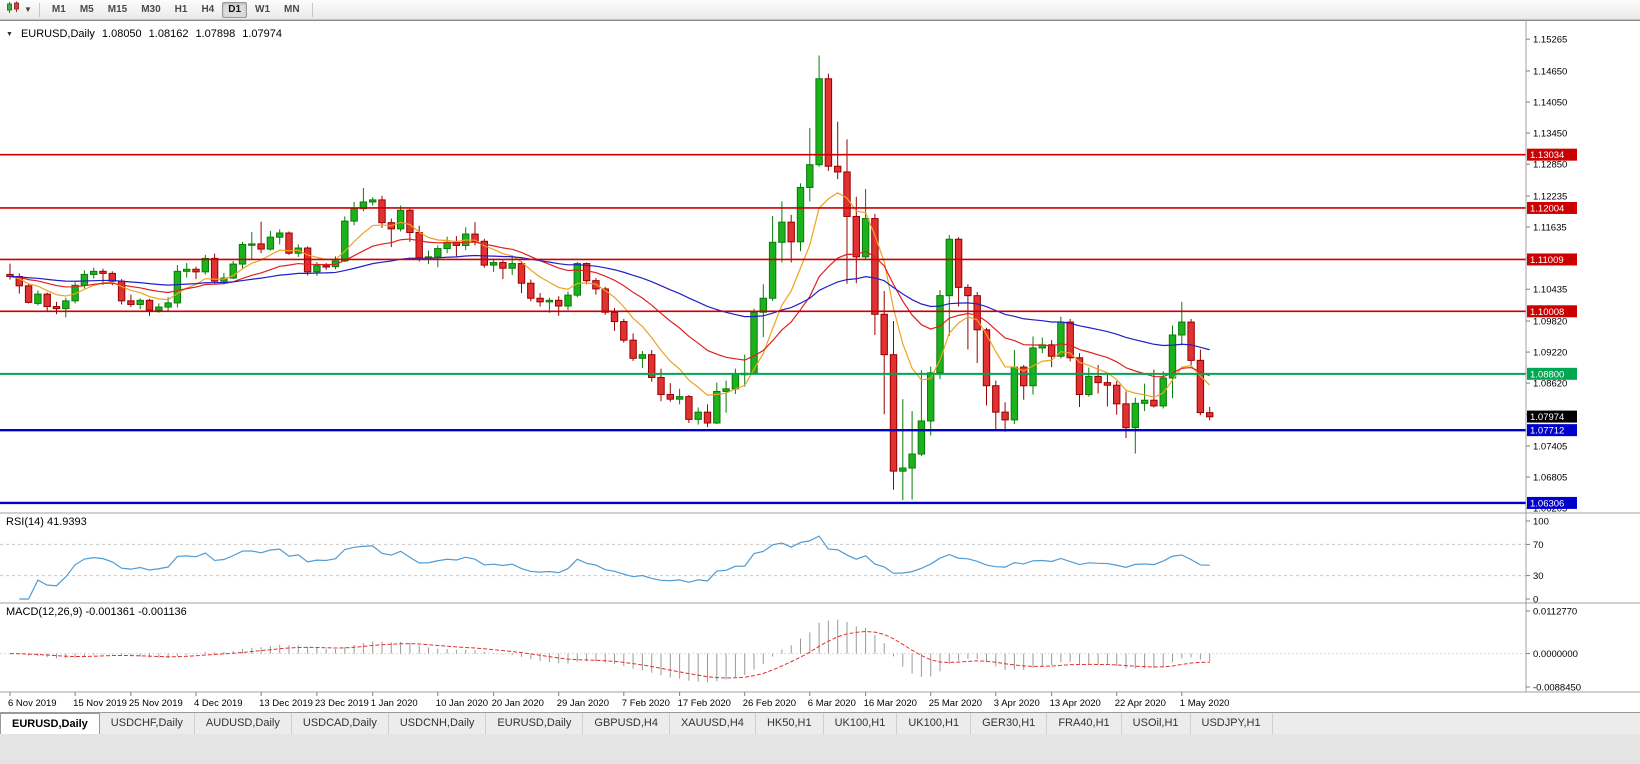  Describe the element at coordinates (9, 34) in the screenshot. I see `collapse-triangle-icon: ▼` at that location.